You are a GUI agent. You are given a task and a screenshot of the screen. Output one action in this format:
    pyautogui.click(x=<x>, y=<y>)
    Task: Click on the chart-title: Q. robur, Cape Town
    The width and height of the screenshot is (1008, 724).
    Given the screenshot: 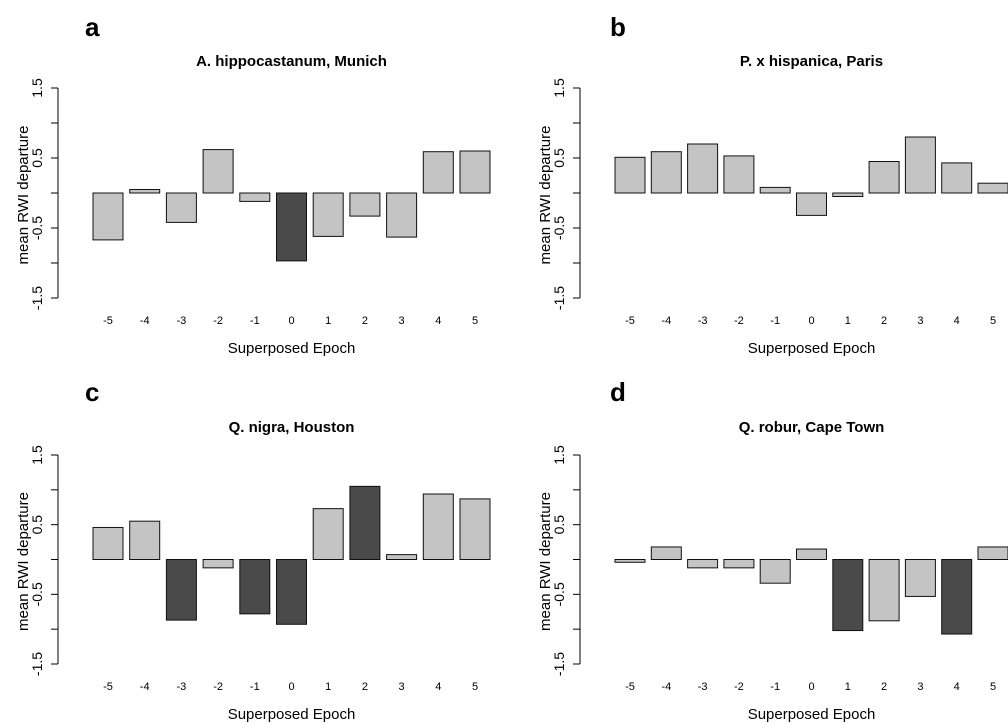 What is the action you would take?
    pyautogui.click(x=812, y=427)
    